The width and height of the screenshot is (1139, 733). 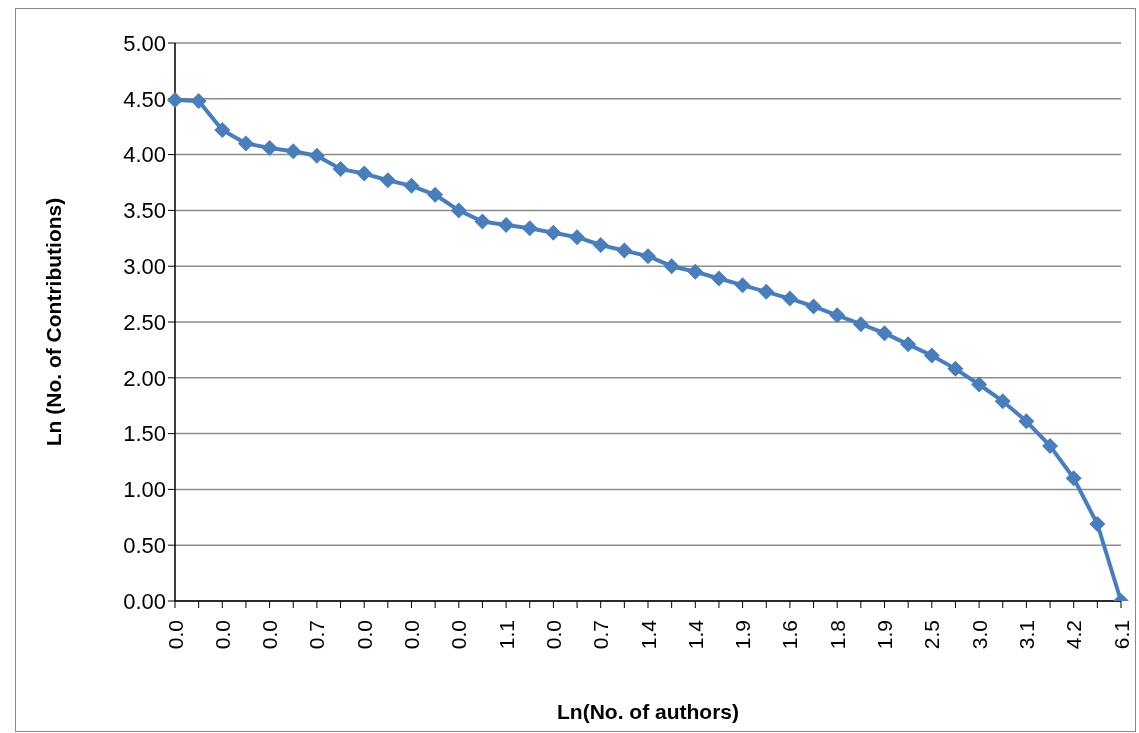 I want to click on x-tick-label: 1.6, so click(x=790, y=635).